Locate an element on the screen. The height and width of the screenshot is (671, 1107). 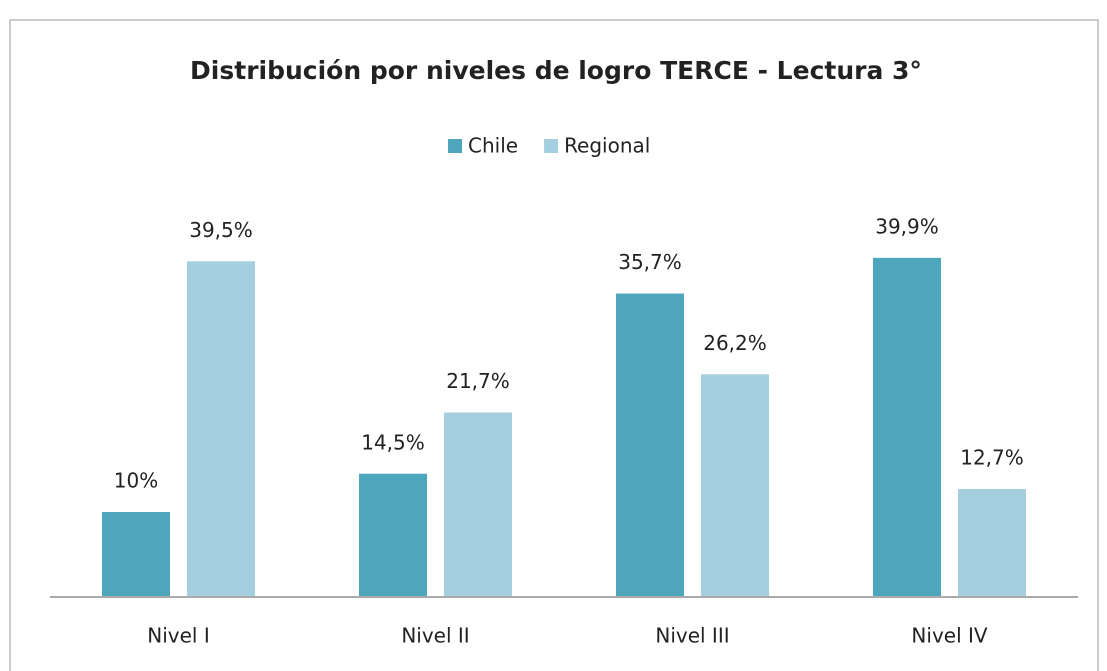
x-tick-label: Nivel I is located at coordinates (178, 636).